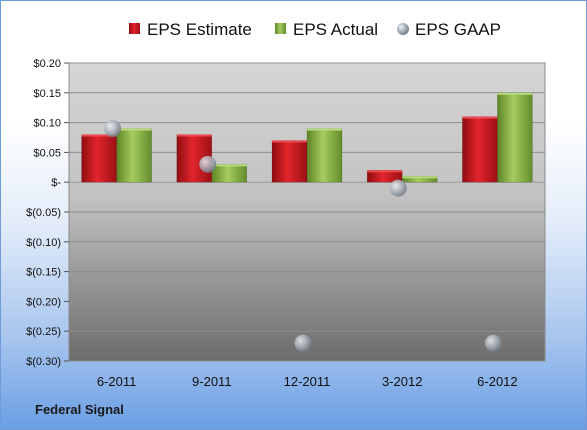 This screenshot has height=430, width=587. What do you see at coordinates (43, 243) in the screenshot?
I see `y-tick-label: $(0.10)` at bounding box center [43, 243].